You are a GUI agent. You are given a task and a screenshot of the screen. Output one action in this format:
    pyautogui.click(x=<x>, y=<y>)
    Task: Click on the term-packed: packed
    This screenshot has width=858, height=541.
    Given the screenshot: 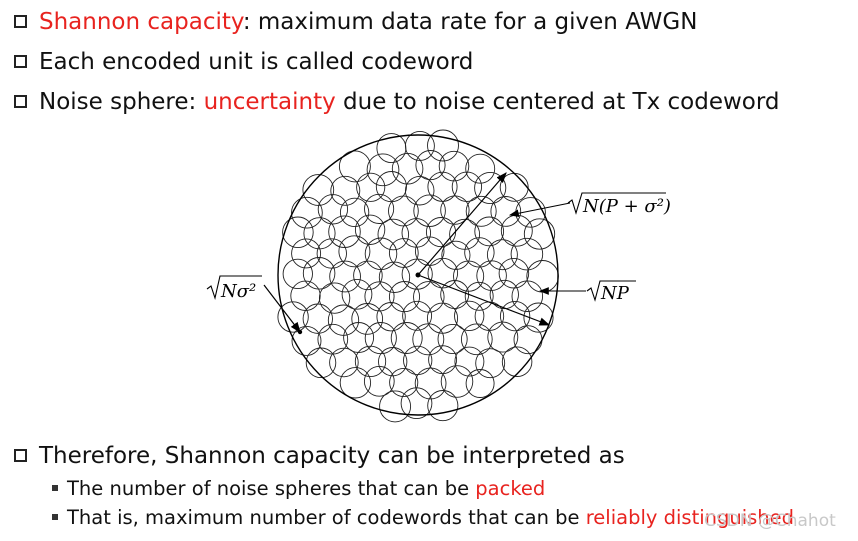 What is the action you would take?
    pyautogui.click(x=510, y=488)
    